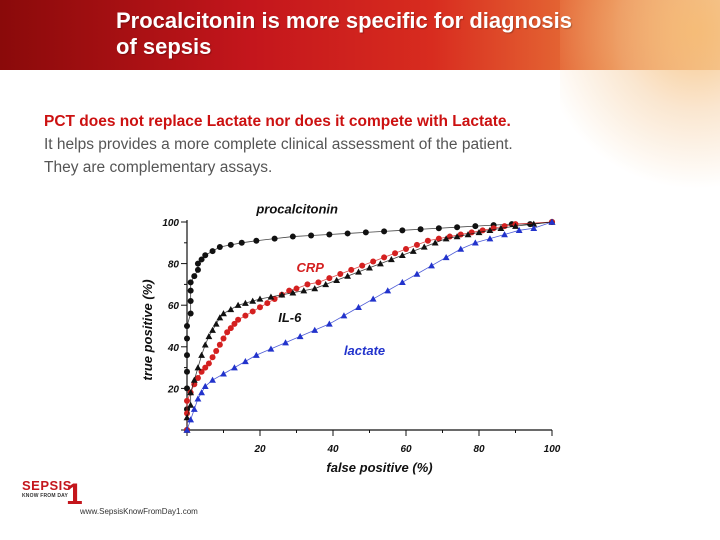 This screenshot has height=540, width=720. I want to click on x-tick-label: 100, so click(552, 449).